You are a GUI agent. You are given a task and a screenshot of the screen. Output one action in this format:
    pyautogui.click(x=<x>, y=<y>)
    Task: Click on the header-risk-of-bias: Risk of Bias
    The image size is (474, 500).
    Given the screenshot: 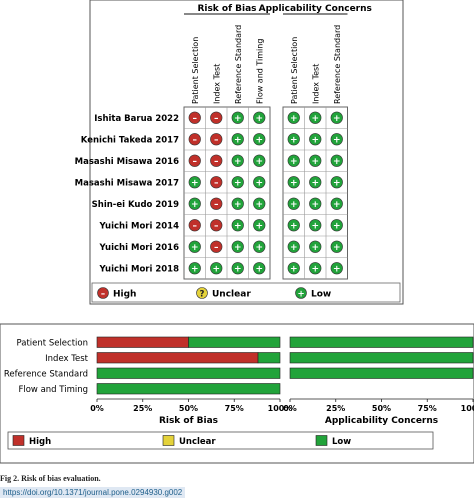 What is the action you would take?
    pyautogui.click(x=226, y=9)
    